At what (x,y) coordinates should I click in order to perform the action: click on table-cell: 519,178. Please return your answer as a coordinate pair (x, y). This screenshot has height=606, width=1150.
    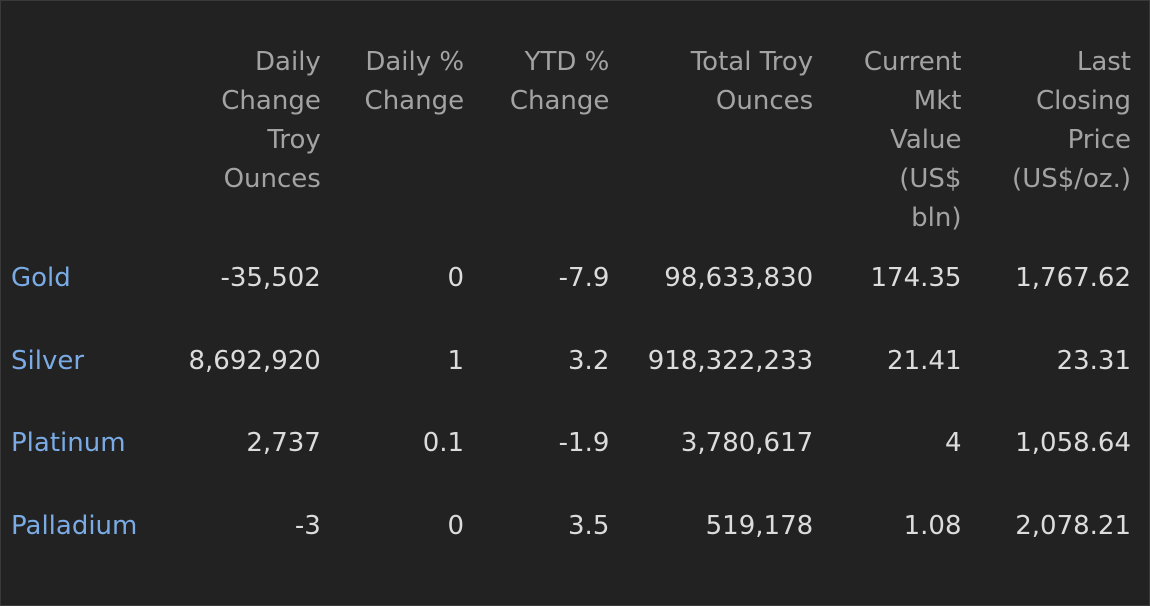
    Looking at the image, I should click on (759, 525).